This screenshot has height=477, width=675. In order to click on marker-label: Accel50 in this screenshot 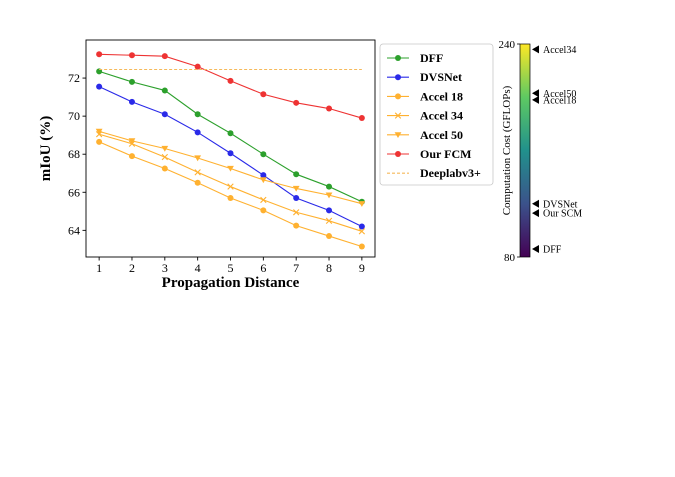, I will do `click(559, 94)`.